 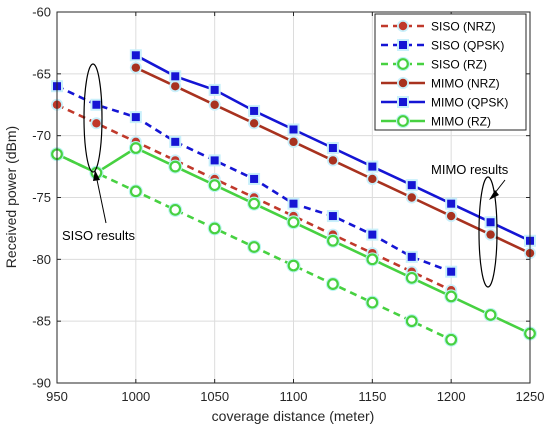 What do you see at coordinates (214, 396) in the screenshot?
I see `x-tick-label: 1050` at bounding box center [214, 396].